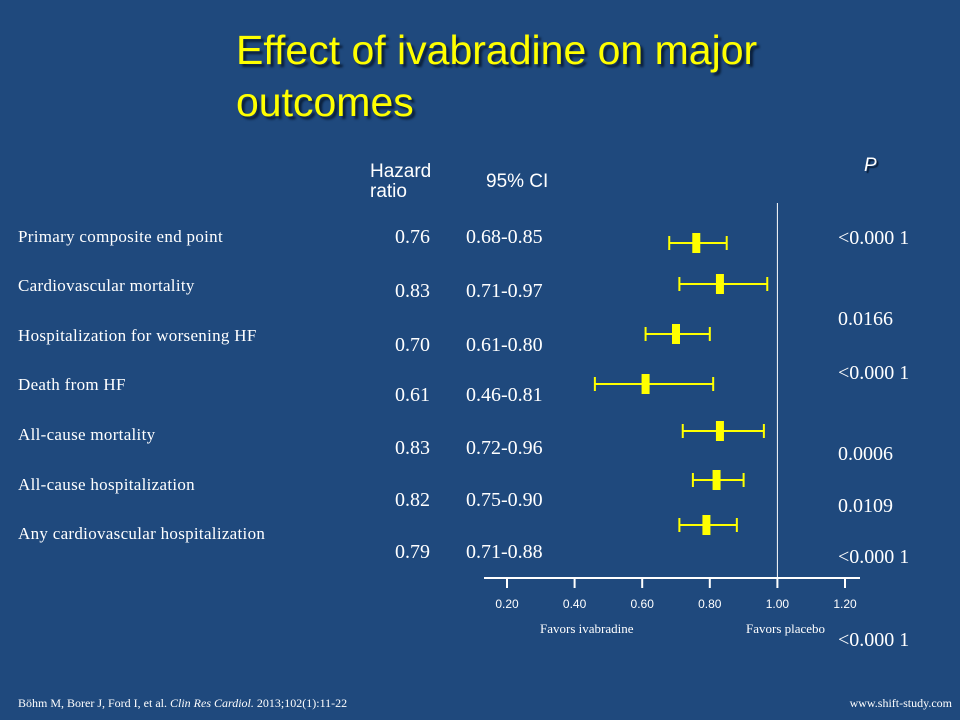 The width and height of the screenshot is (960, 720). Describe the element at coordinates (681, 384) in the screenshot. I see `forest-marks` at that location.